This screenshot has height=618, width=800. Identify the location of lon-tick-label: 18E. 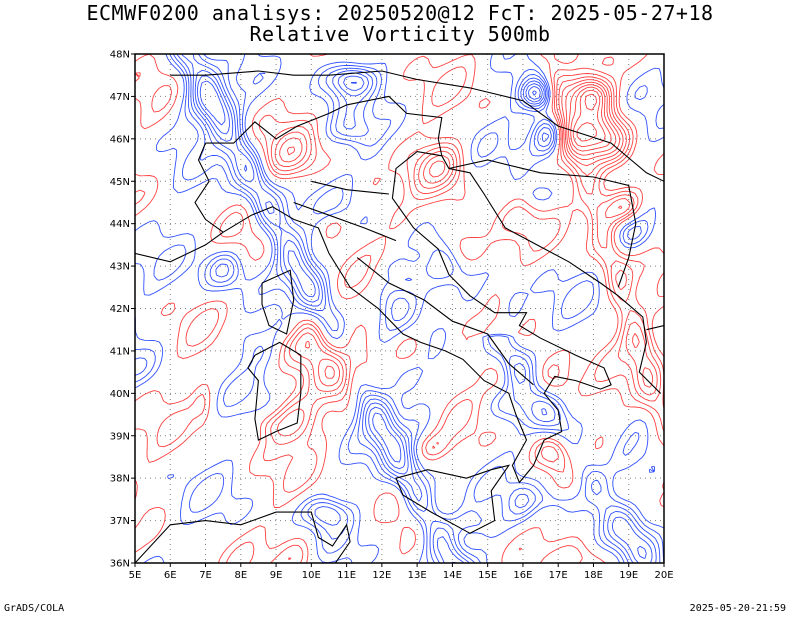
(593, 575).